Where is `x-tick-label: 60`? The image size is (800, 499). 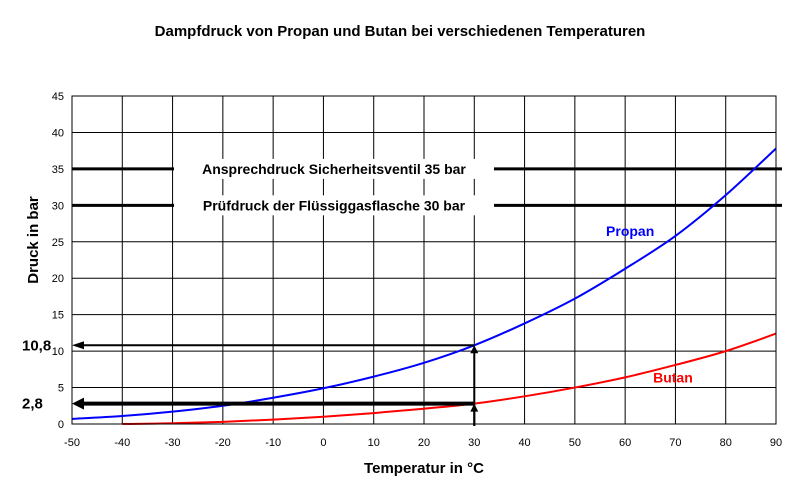
x-tick-label: 60 is located at coordinates (625, 443).